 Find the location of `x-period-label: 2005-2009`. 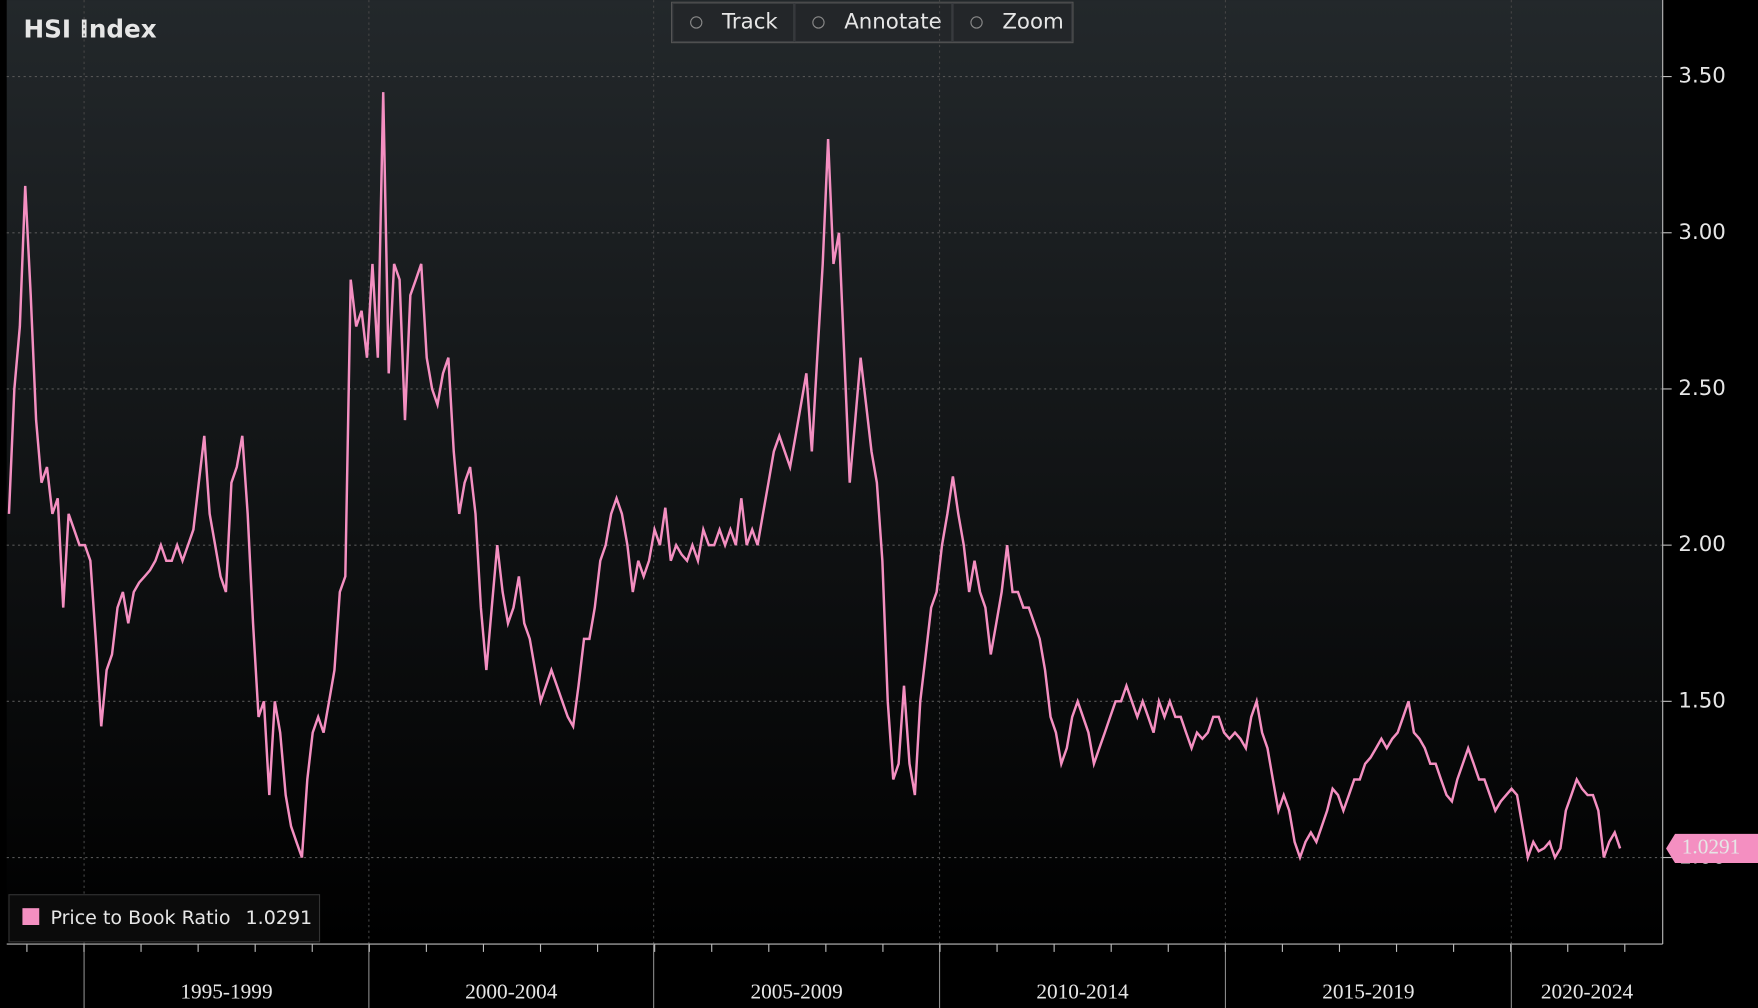

x-period-label: 2005-2009 is located at coordinates (796, 991).